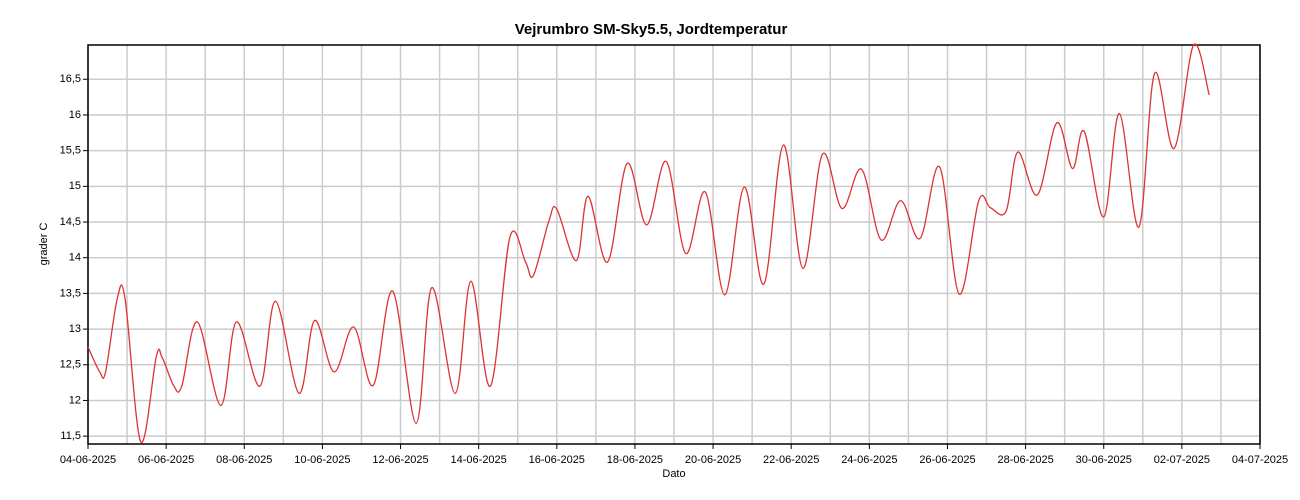 This screenshot has height=500, width=1300. What do you see at coordinates (244, 460) in the screenshot?
I see `x-tick-label: 08-06-2025` at bounding box center [244, 460].